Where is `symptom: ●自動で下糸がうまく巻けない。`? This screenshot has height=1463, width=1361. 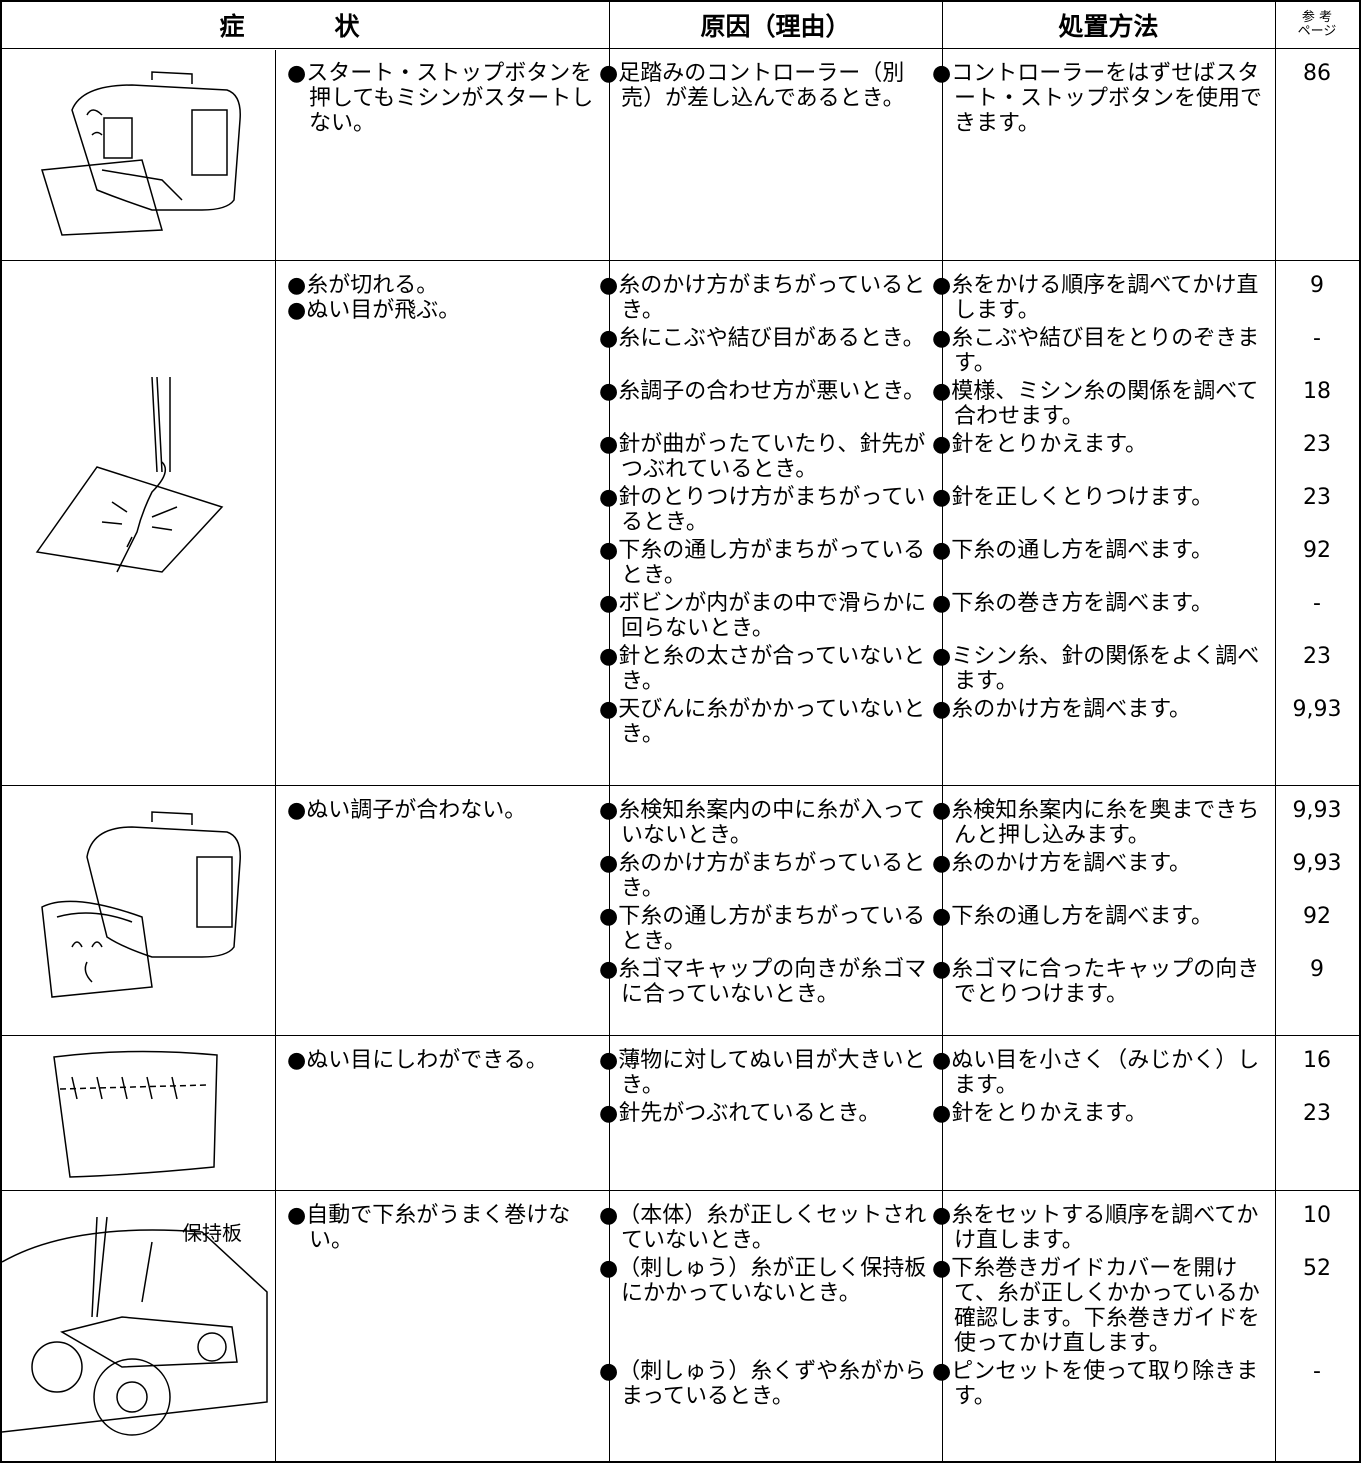 symptom: ●自動で下糸がうまく巻けない。 is located at coordinates (429, 1228).